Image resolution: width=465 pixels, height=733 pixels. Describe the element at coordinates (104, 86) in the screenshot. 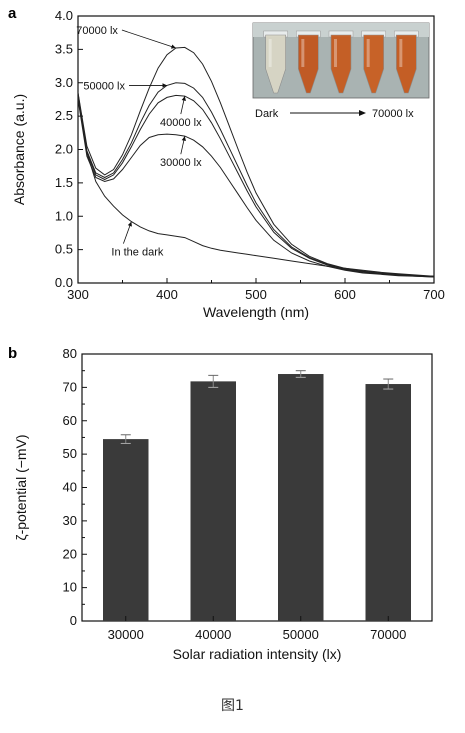

I see `annotation-label: 50000 lx` at that location.